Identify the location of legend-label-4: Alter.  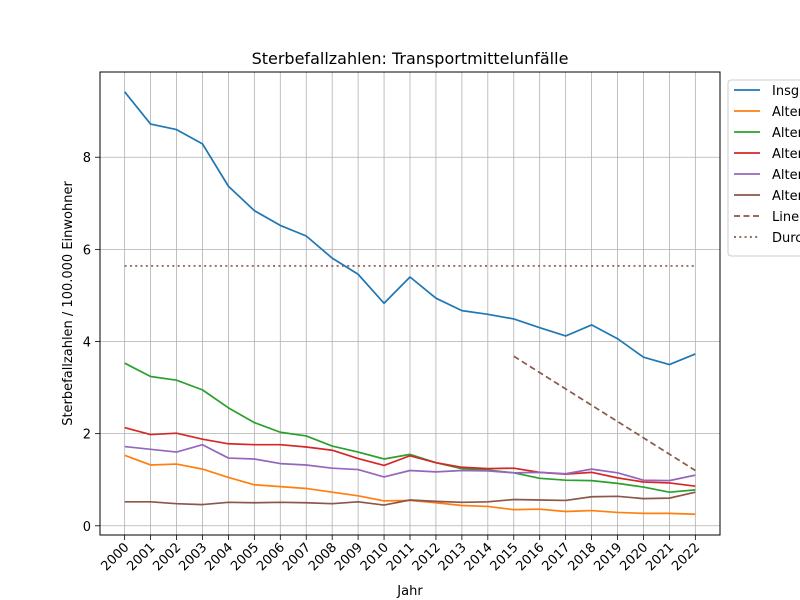
(786, 175).